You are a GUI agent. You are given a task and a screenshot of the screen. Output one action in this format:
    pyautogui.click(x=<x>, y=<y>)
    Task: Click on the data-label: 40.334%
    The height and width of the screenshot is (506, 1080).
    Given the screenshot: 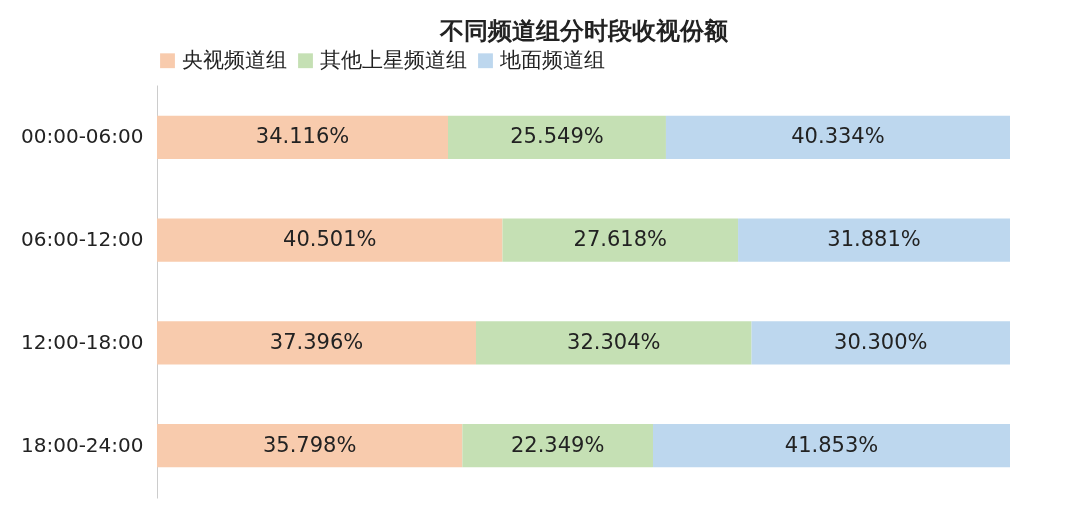 What is the action you would take?
    pyautogui.click(x=838, y=136)
    